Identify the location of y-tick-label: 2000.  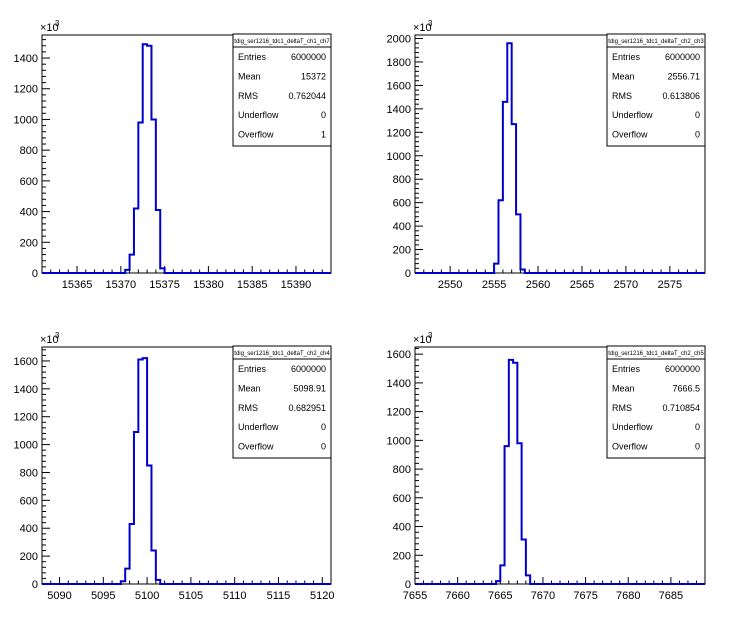
(399, 40).